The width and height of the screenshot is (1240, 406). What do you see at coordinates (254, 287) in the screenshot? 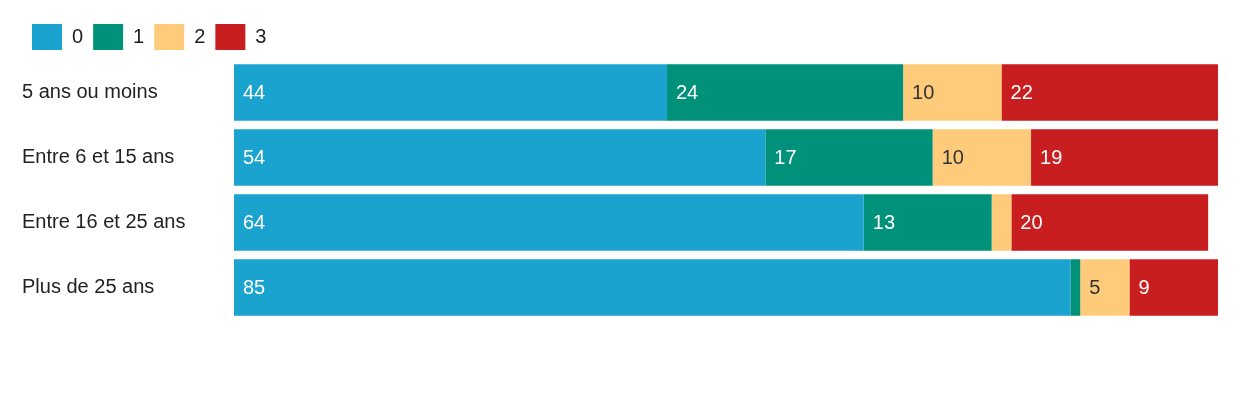
I see `data-label: 85` at bounding box center [254, 287].